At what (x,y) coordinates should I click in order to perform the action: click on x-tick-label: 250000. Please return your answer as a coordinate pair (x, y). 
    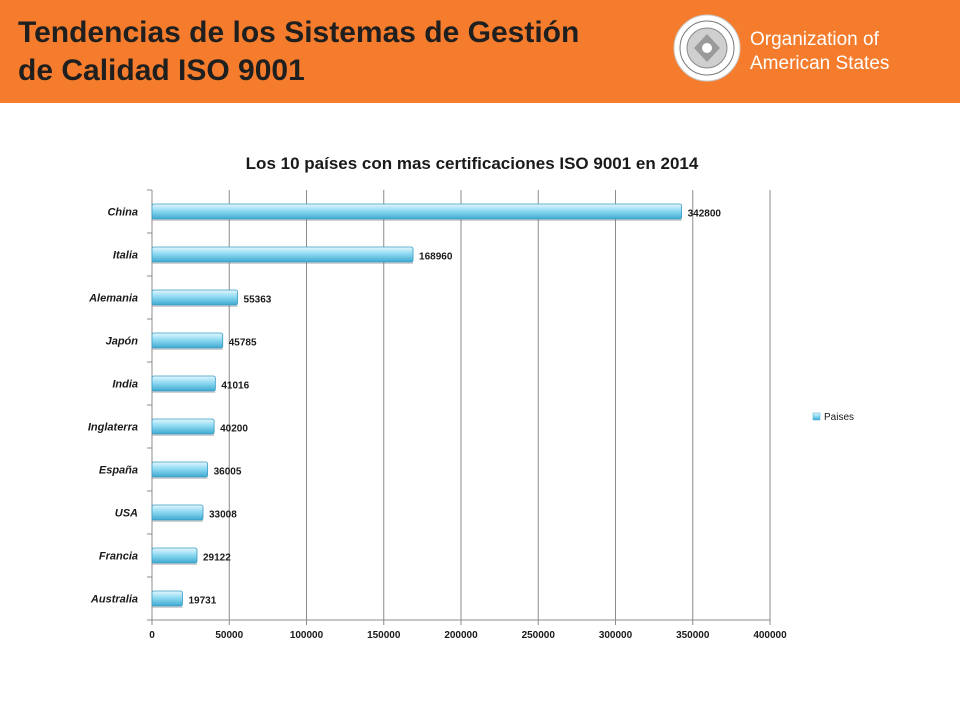
    Looking at the image, I should click on (539, 635).